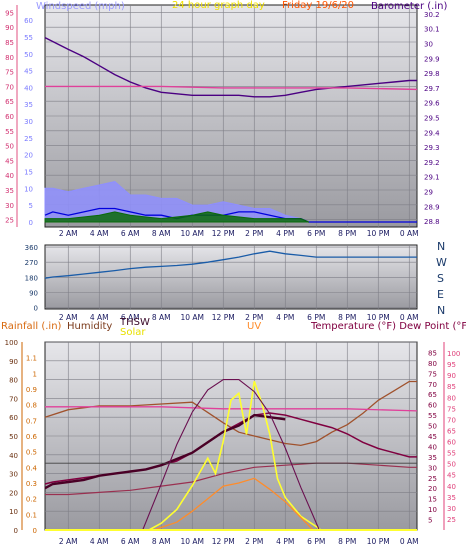 This screenshot has width=466, height=558. Describe the element at coordinates (432, 207) in the screenshot. I see `y-tick-label-barometer: 28.9` at that location.